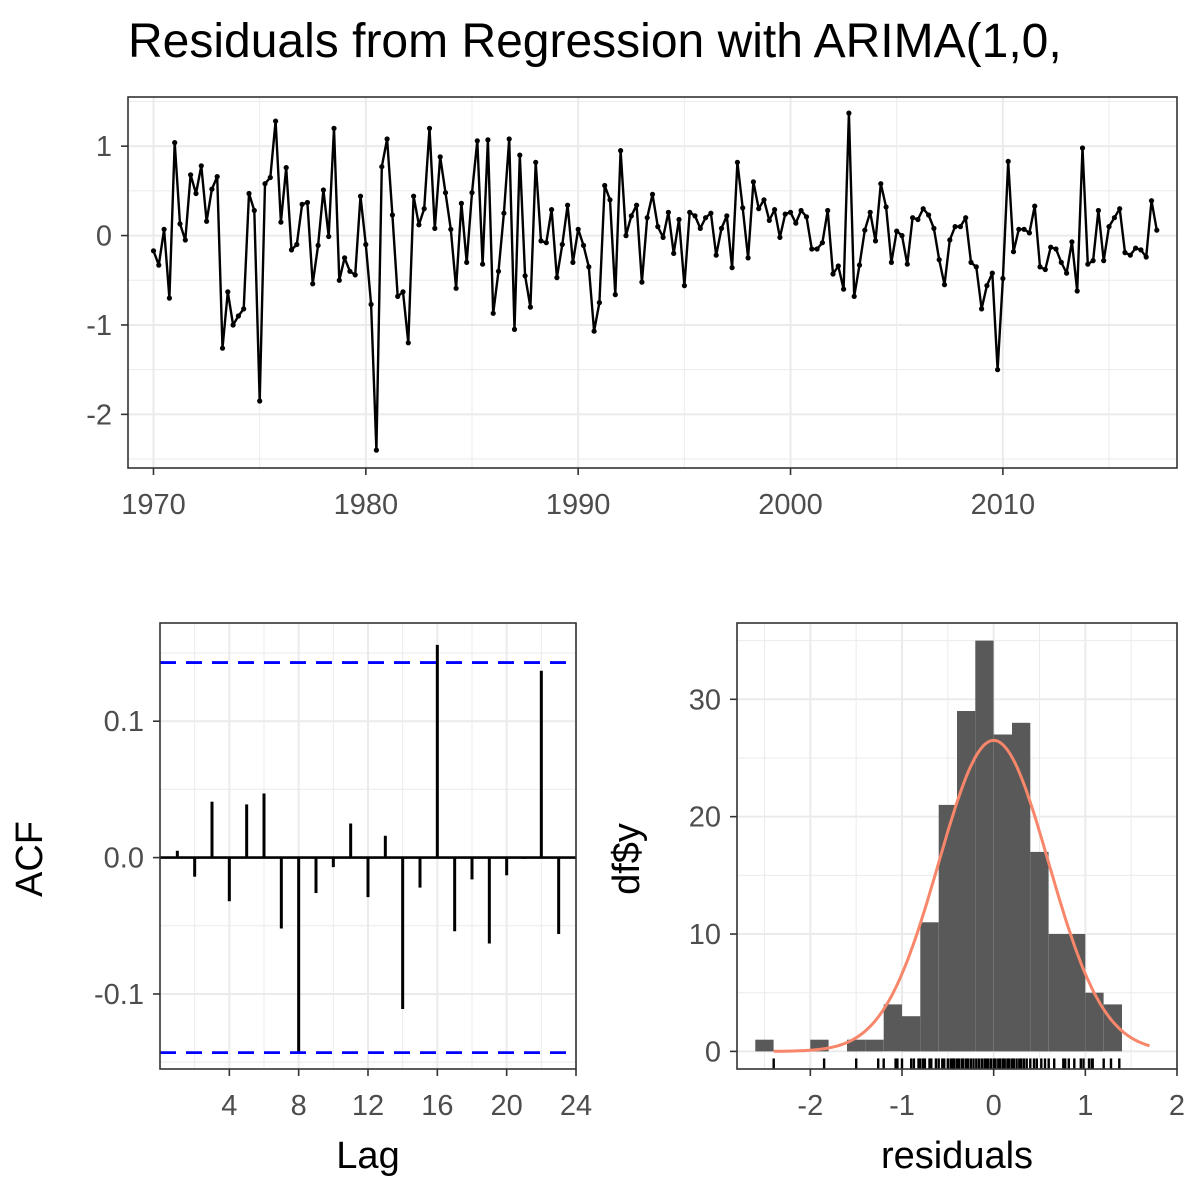  Describe the element at coordinates (507, 1106) in the screenshot. I see `acf-x-tick-label: 20` at that location.